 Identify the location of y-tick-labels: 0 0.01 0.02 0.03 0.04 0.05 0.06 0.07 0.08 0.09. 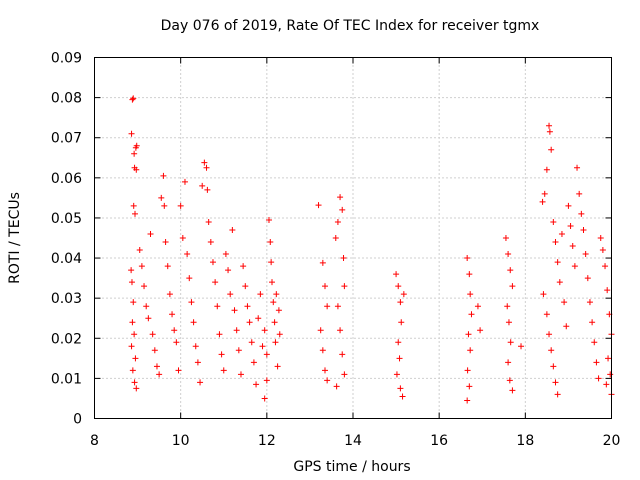
(66, 239).